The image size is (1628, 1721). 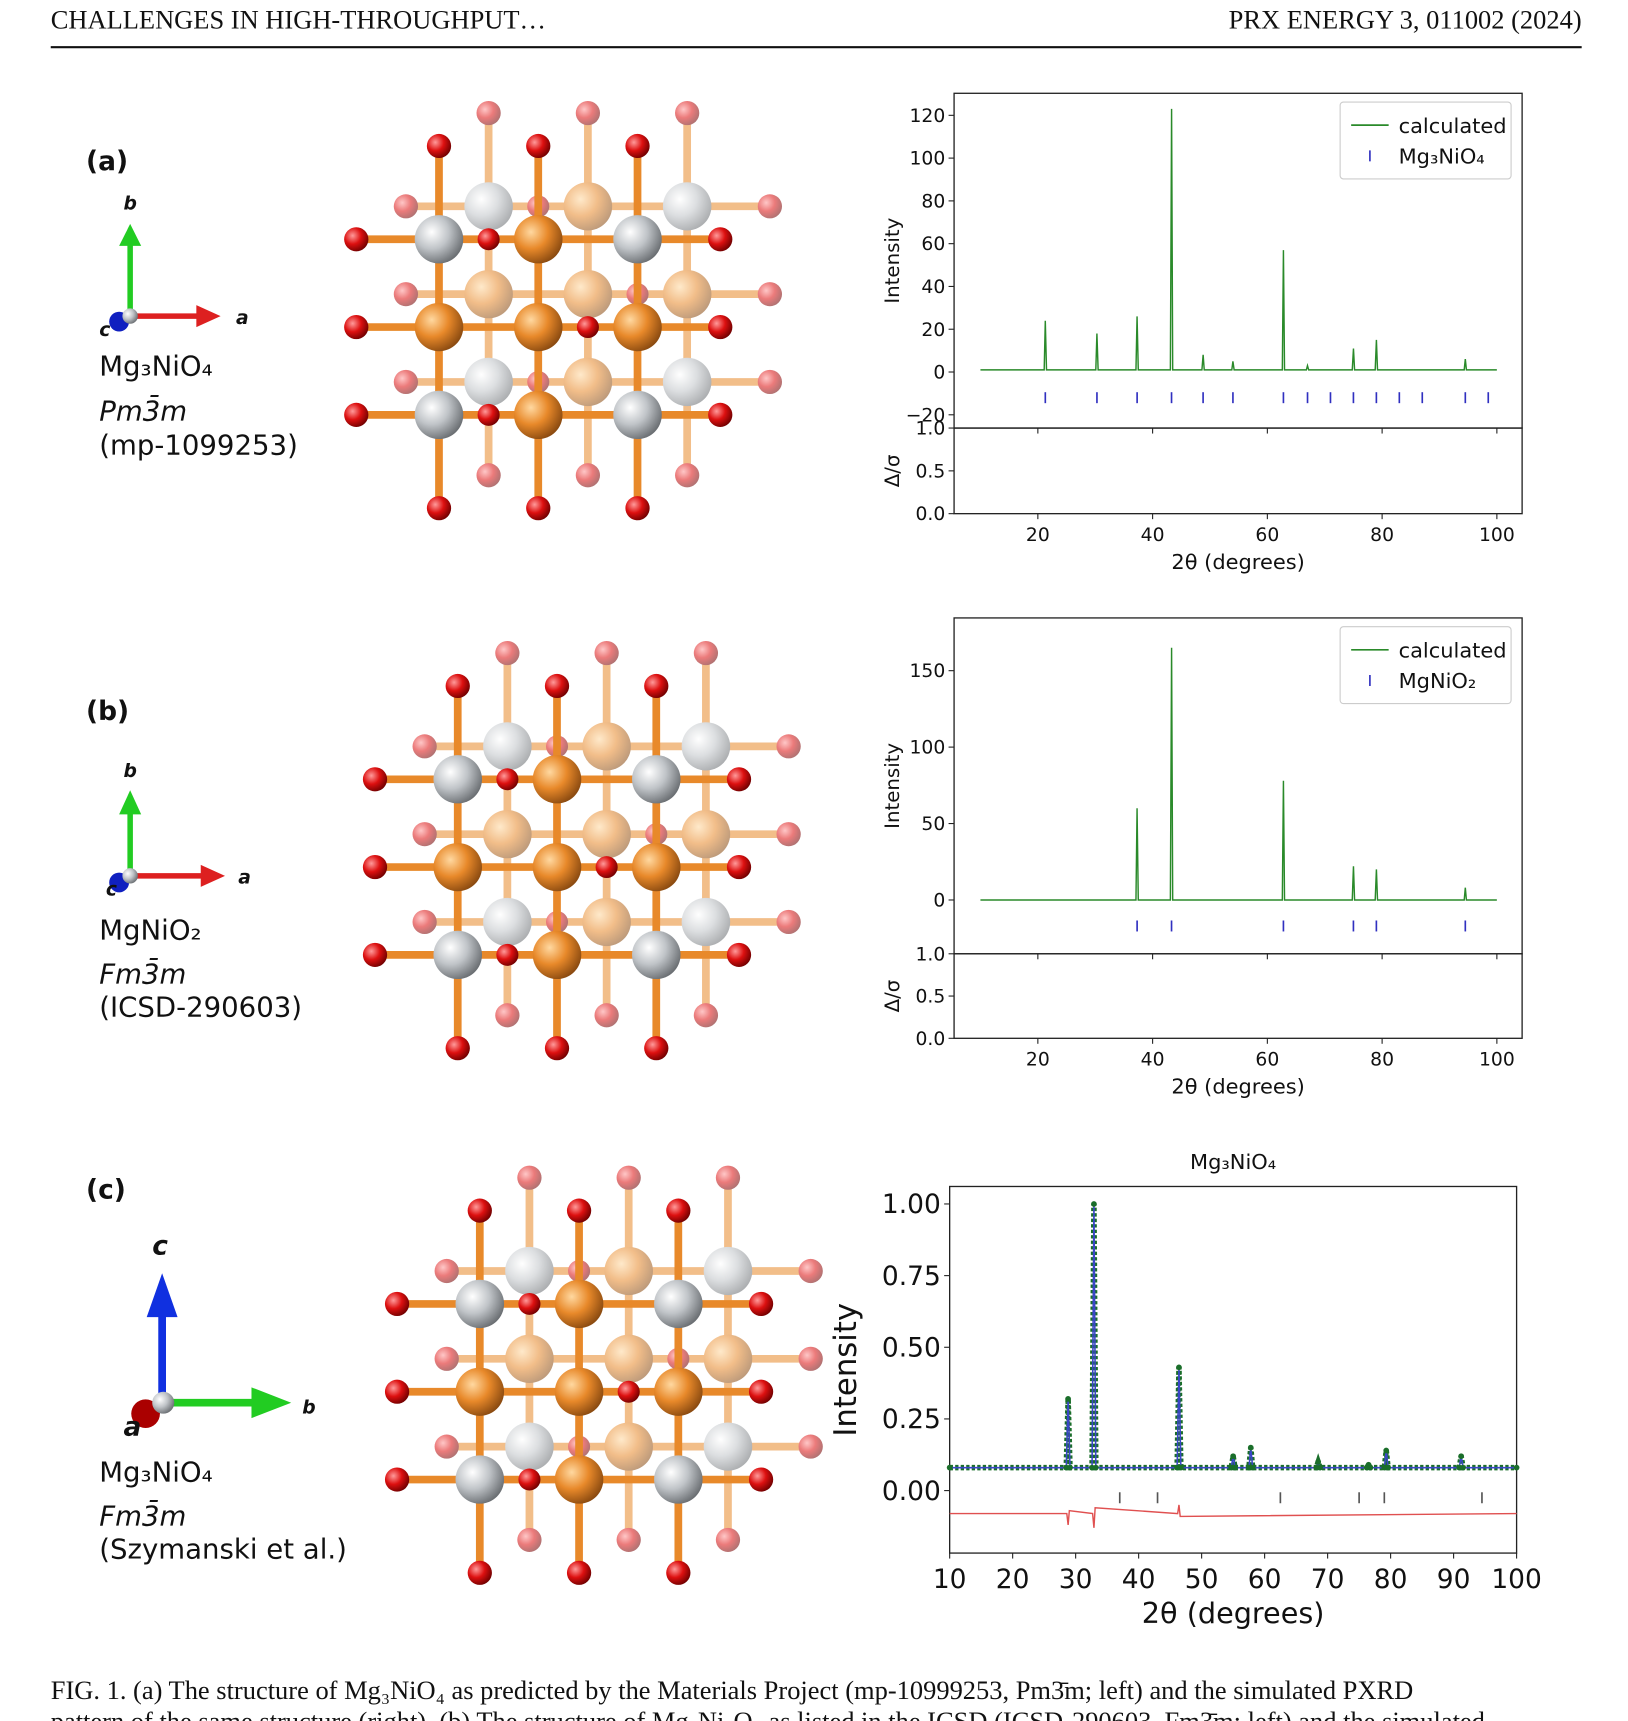 I want to click on panel-label: (b), so click(x=107, y=711).